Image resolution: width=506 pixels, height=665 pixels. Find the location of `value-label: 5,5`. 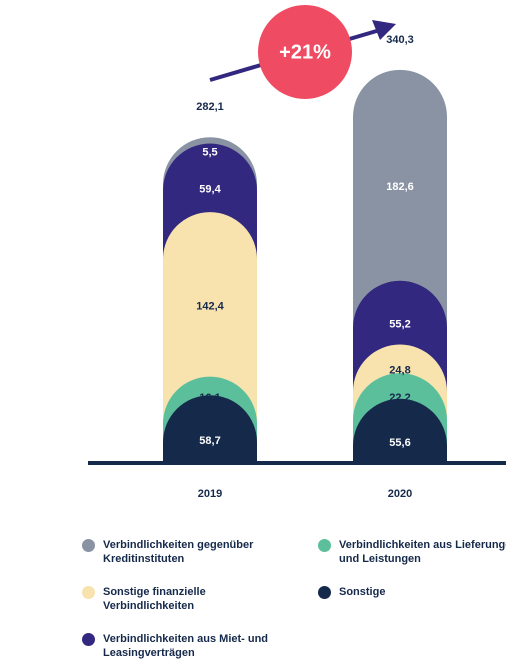

value-label: 5,5 is located at coordinates (209, 152).